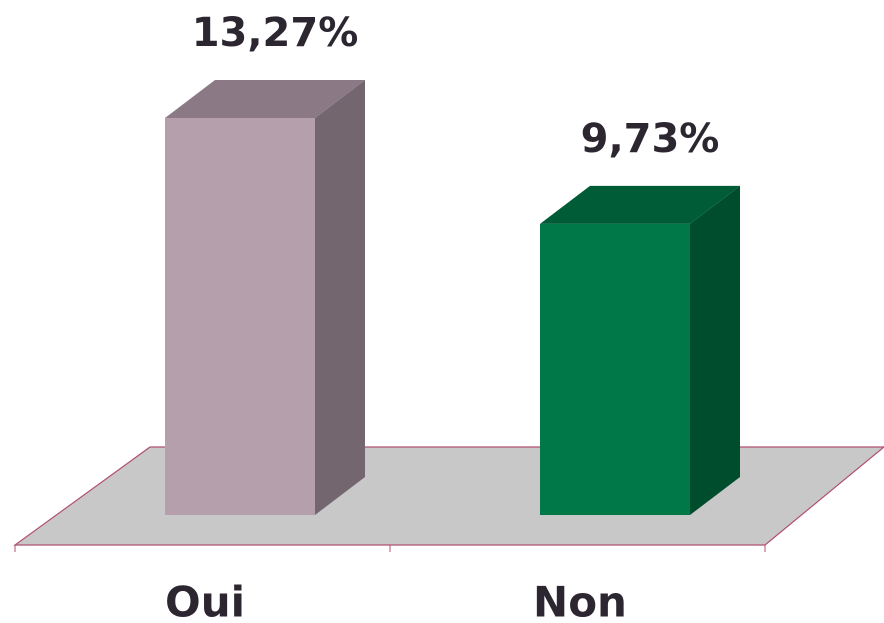 The image size is (884, 623). I want to click on value-label: 13,27%, so click(275, 33).